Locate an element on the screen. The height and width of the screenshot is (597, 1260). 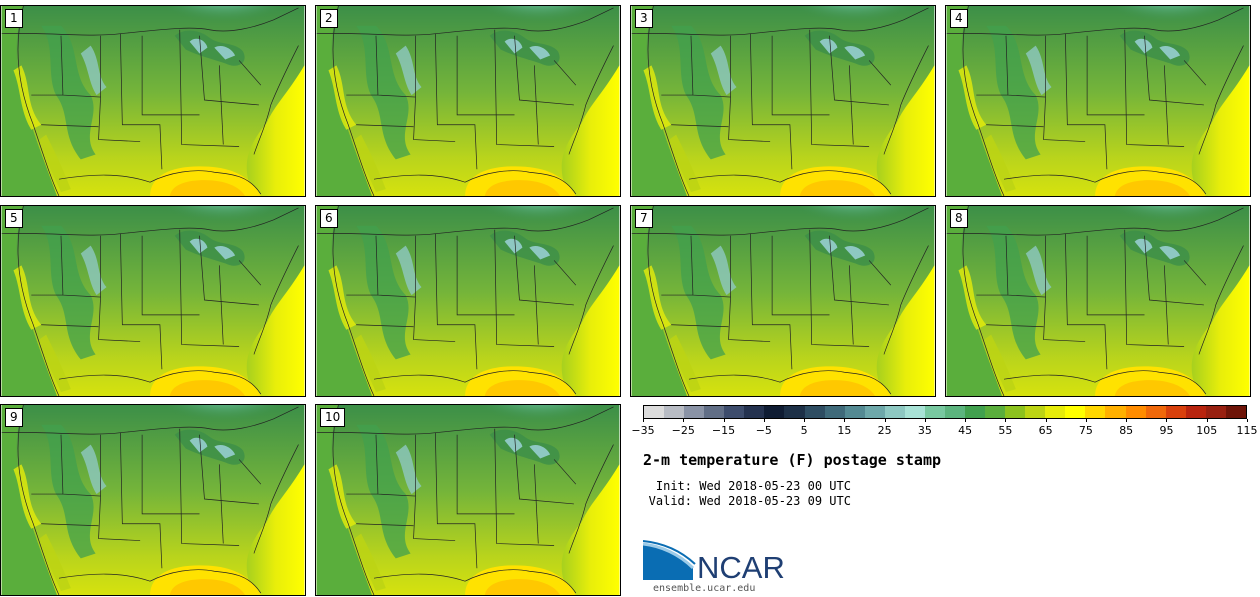
colorbar-tick-label: 55 is located at coordinates (1005, 430).